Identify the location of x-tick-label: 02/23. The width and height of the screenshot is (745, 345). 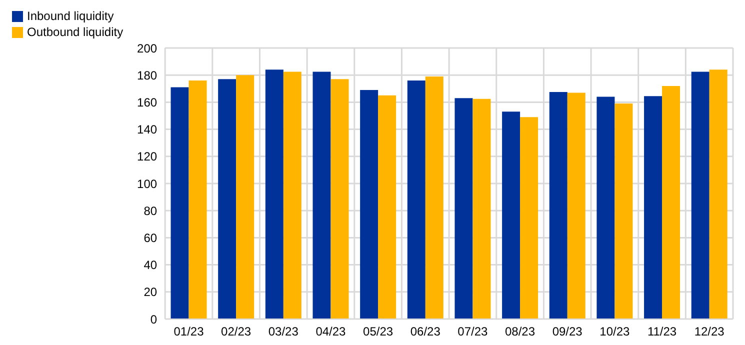
(236, 331).